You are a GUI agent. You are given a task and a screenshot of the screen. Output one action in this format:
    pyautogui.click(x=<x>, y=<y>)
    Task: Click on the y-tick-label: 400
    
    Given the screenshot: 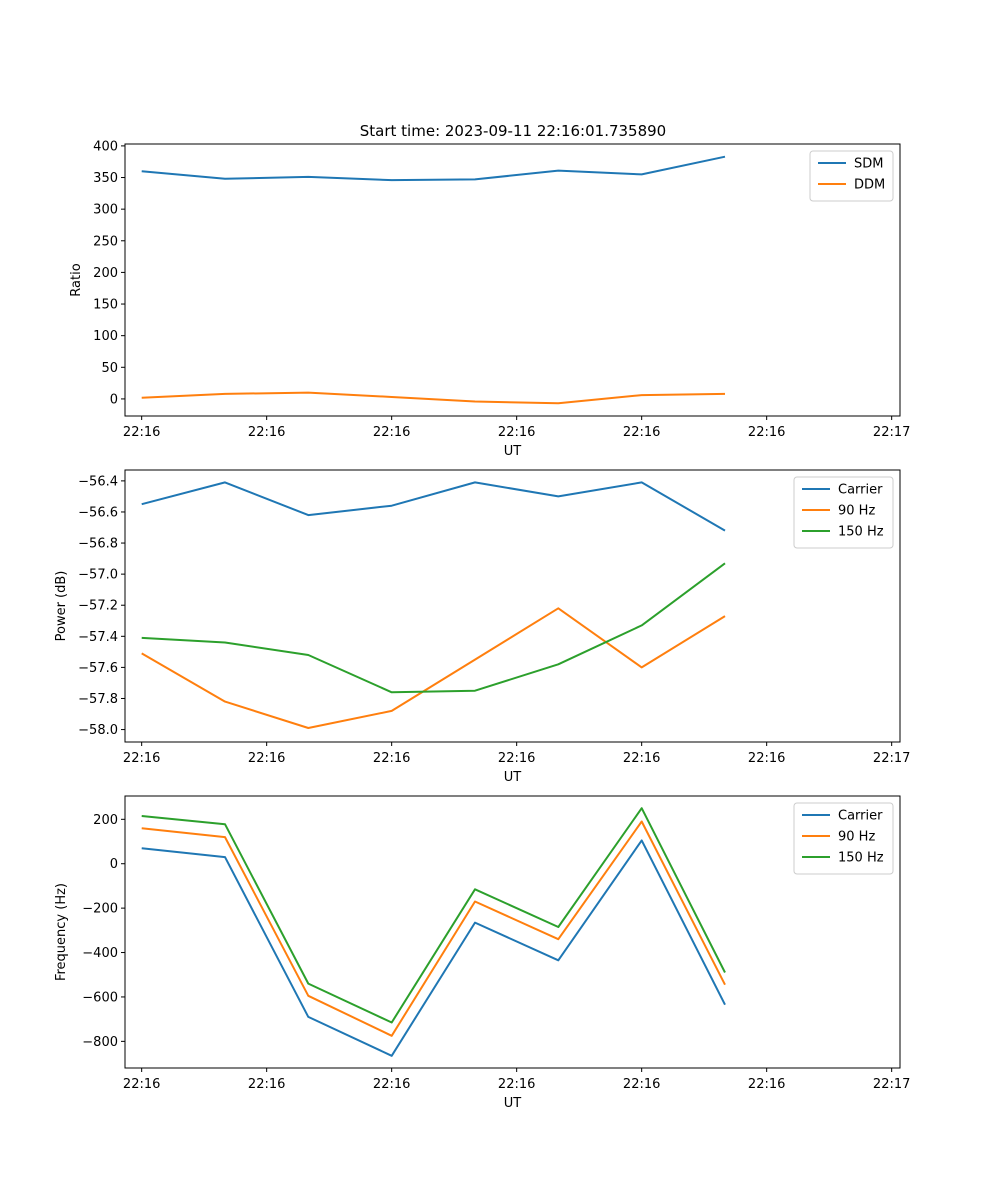 What is the action you would take?
    pyautogui.click(x=105, y=146)
    